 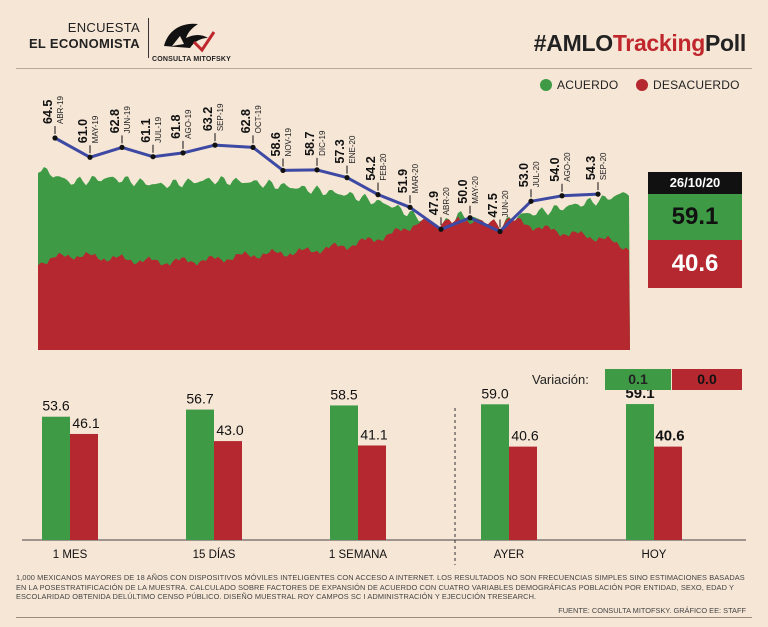 What do you see at coordinates (603, 166) in the screenshot?
I see `line-month-label: SEP-20` at bounding box center [603, 166].